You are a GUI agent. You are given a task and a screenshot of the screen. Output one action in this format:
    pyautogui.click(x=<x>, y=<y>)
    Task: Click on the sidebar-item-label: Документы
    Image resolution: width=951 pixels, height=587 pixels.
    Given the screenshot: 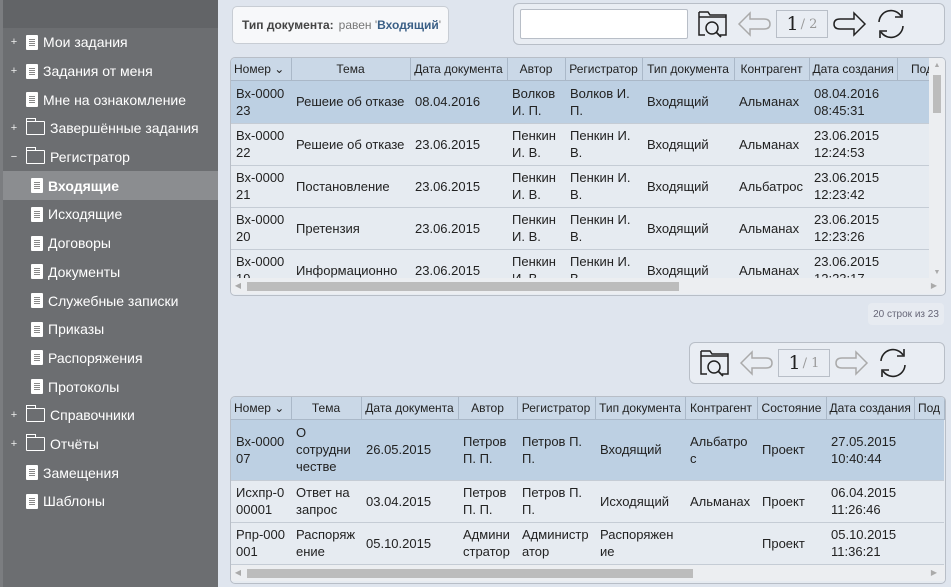 What is the action you would take?
    pyautogui.click(x=84, y=271)
    